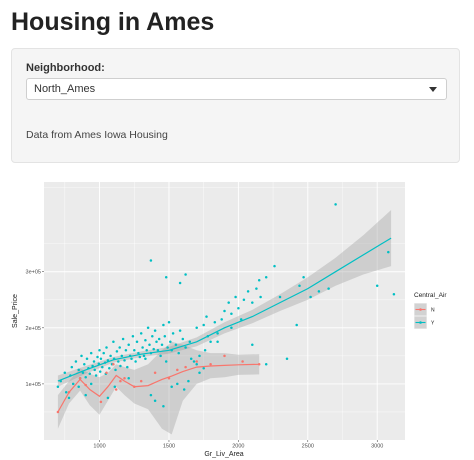 Image resolution: width=474 pixels, height=460 pixels. What do you see at coordinates (377, 447) in the screenshot?
I see `x-tick-label: 3000` at bounding box center [377, 447].